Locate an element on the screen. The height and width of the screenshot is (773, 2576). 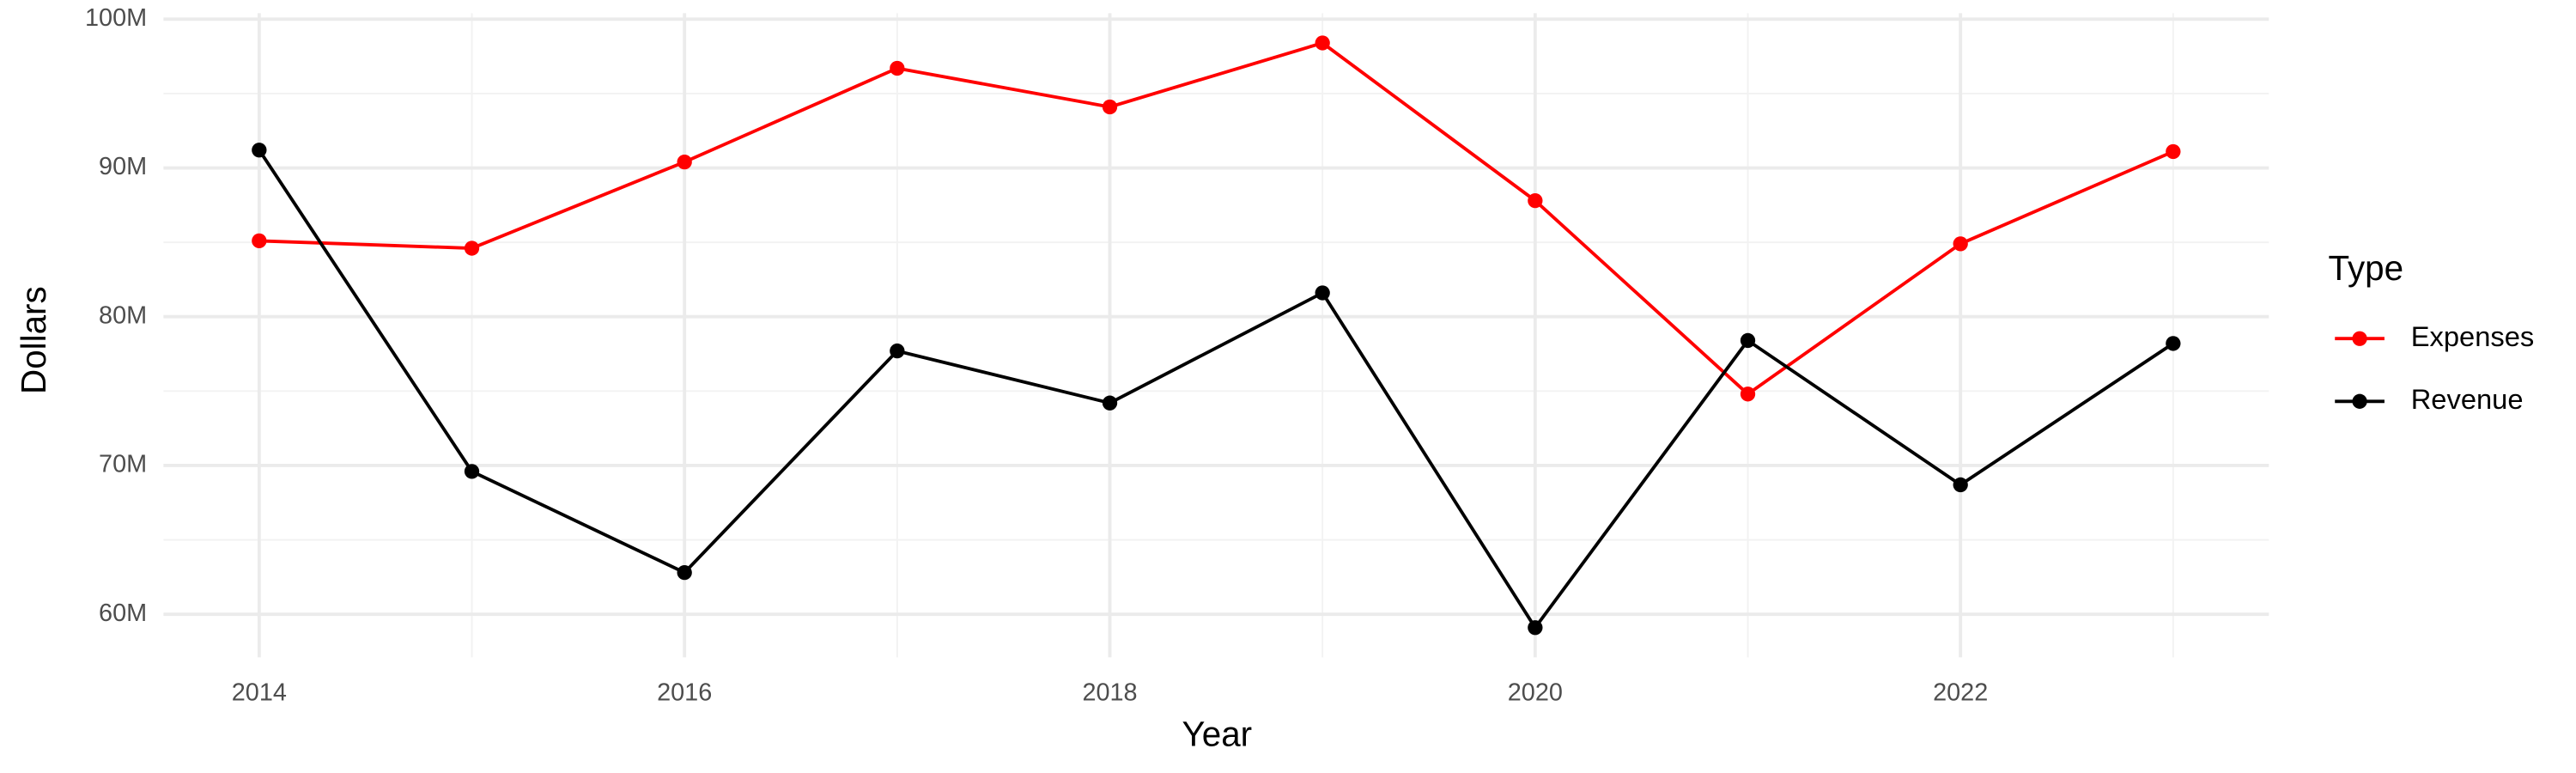
y-tick-label: 90M is located at coordinates (123, 166).